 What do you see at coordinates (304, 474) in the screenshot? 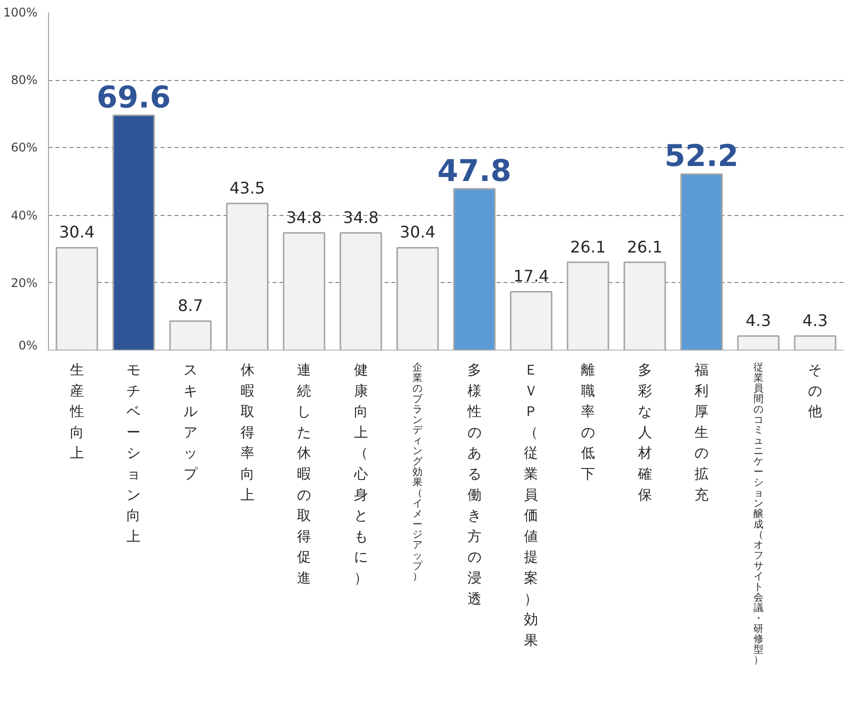
I see `category-label: 連続した休暇の取得促進` at bounding box center [304, 474].